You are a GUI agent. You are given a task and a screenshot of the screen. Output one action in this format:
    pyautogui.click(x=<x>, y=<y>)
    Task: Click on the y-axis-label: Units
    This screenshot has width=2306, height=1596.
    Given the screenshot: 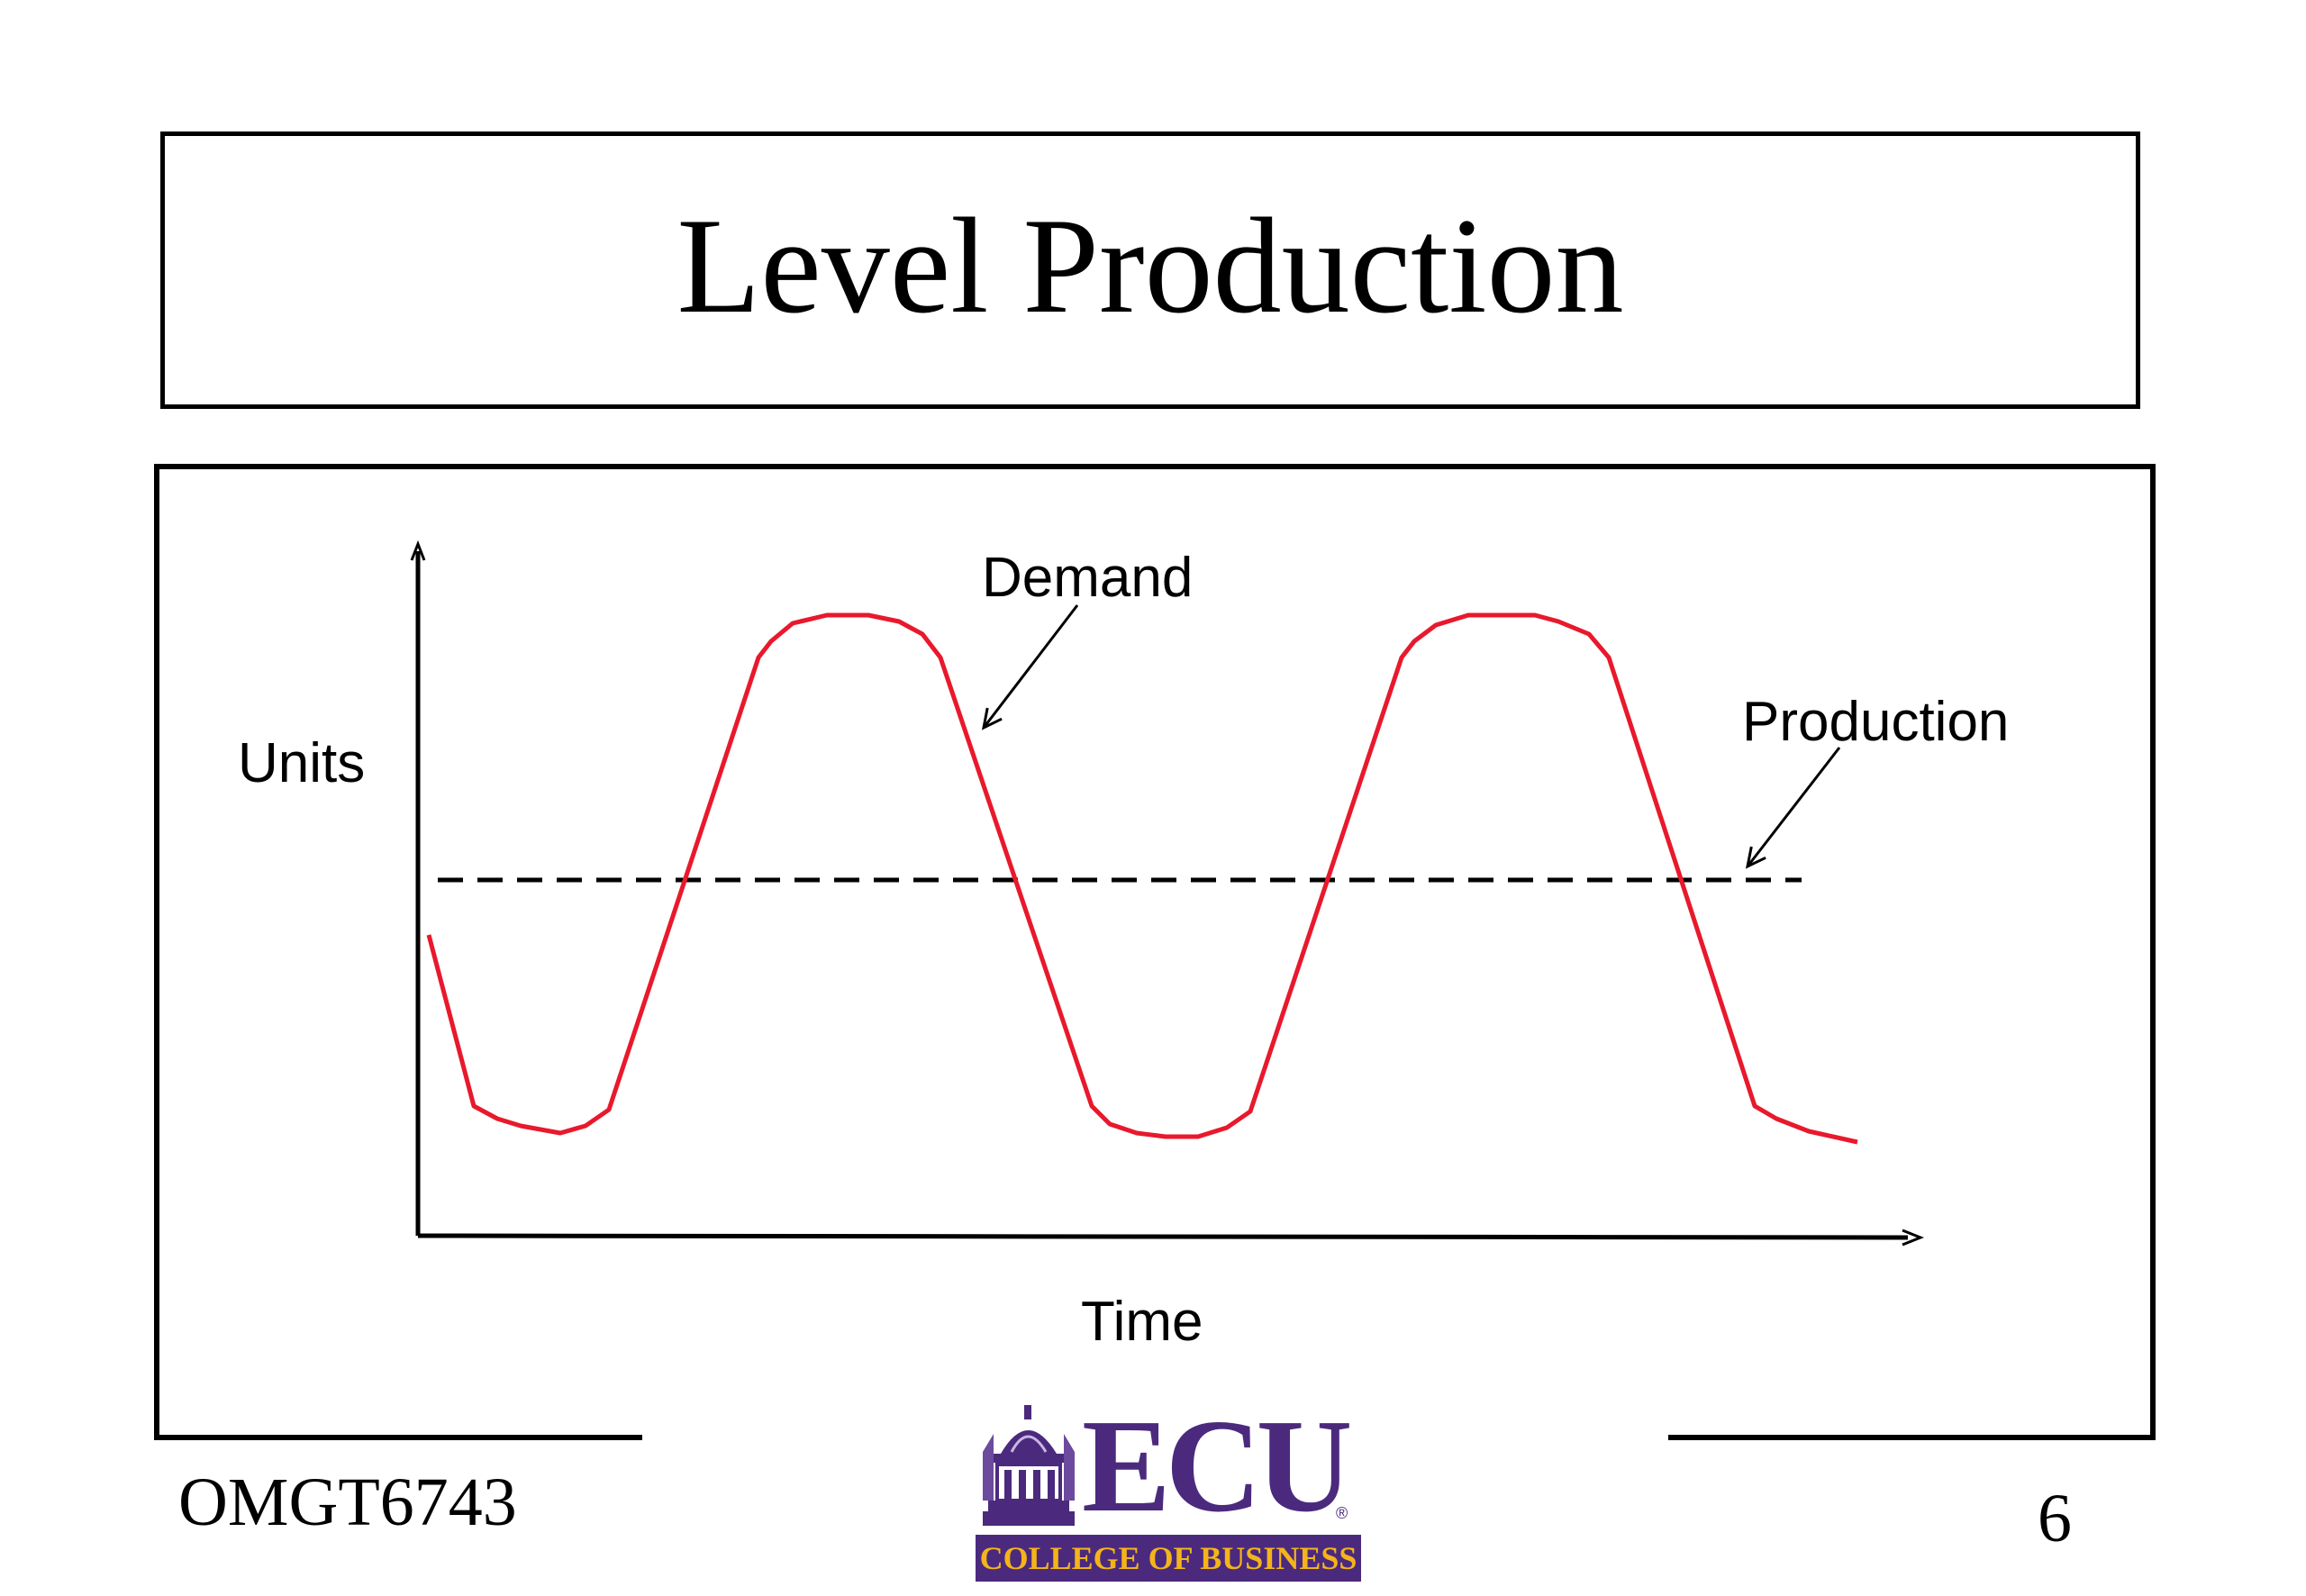 What is the action you would take?
    pyautogui.click(x=301, y=763)
    